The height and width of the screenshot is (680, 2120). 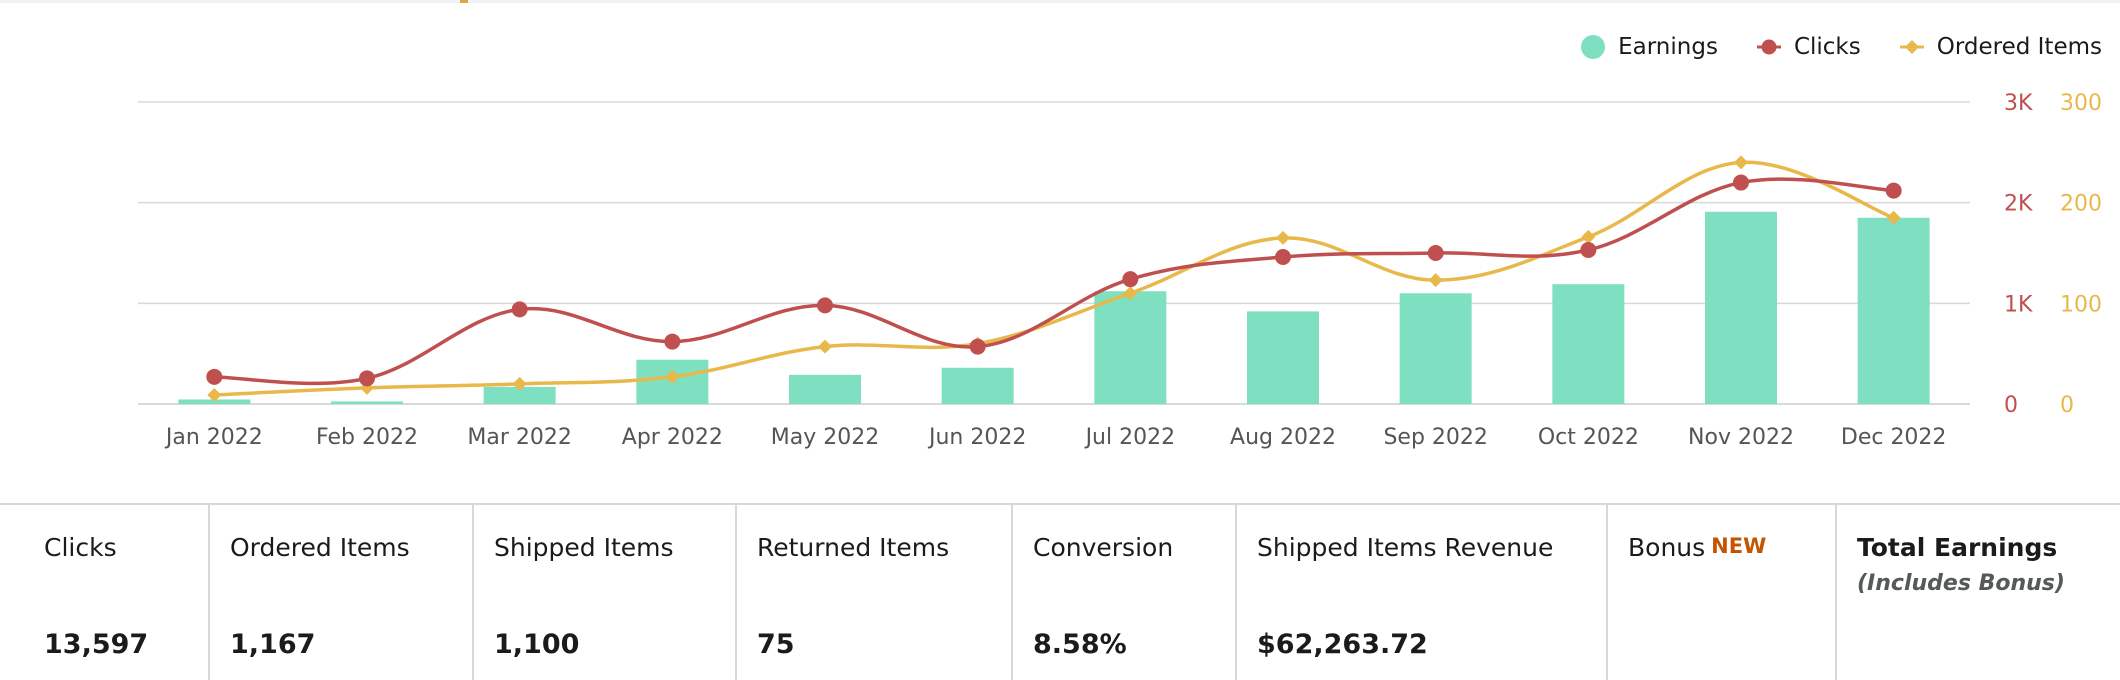 What do you see at coordinates (776, 644) in the screenshot?
I see `stat-value: 75` at bounding box center [776, 644].